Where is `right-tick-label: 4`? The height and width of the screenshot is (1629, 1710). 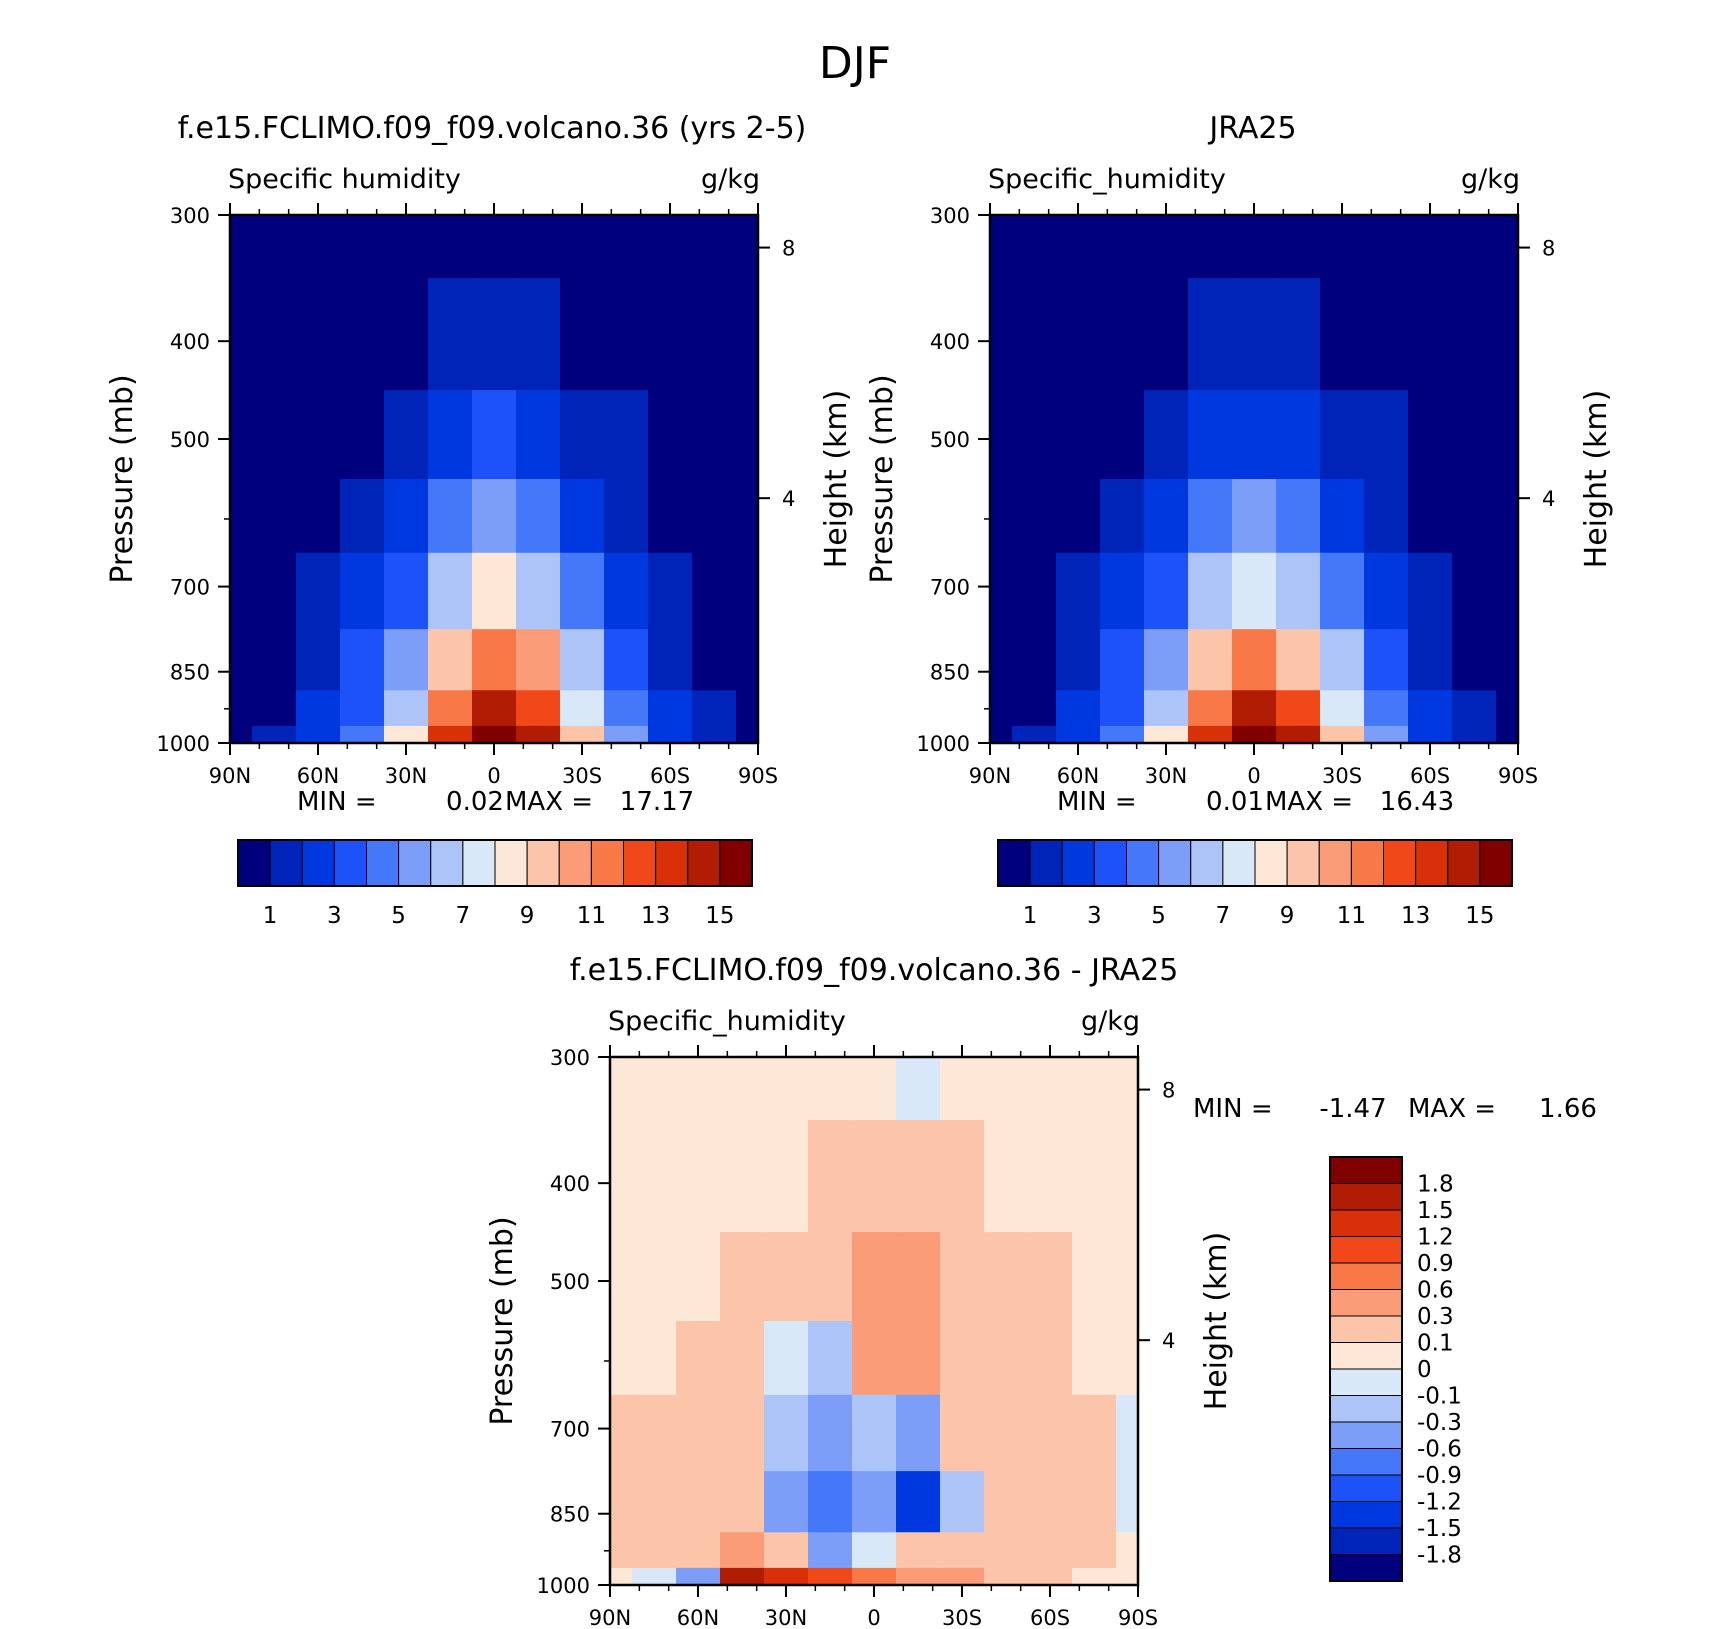
right-tick-label: 4 is located at coordinates (1168, 1341).